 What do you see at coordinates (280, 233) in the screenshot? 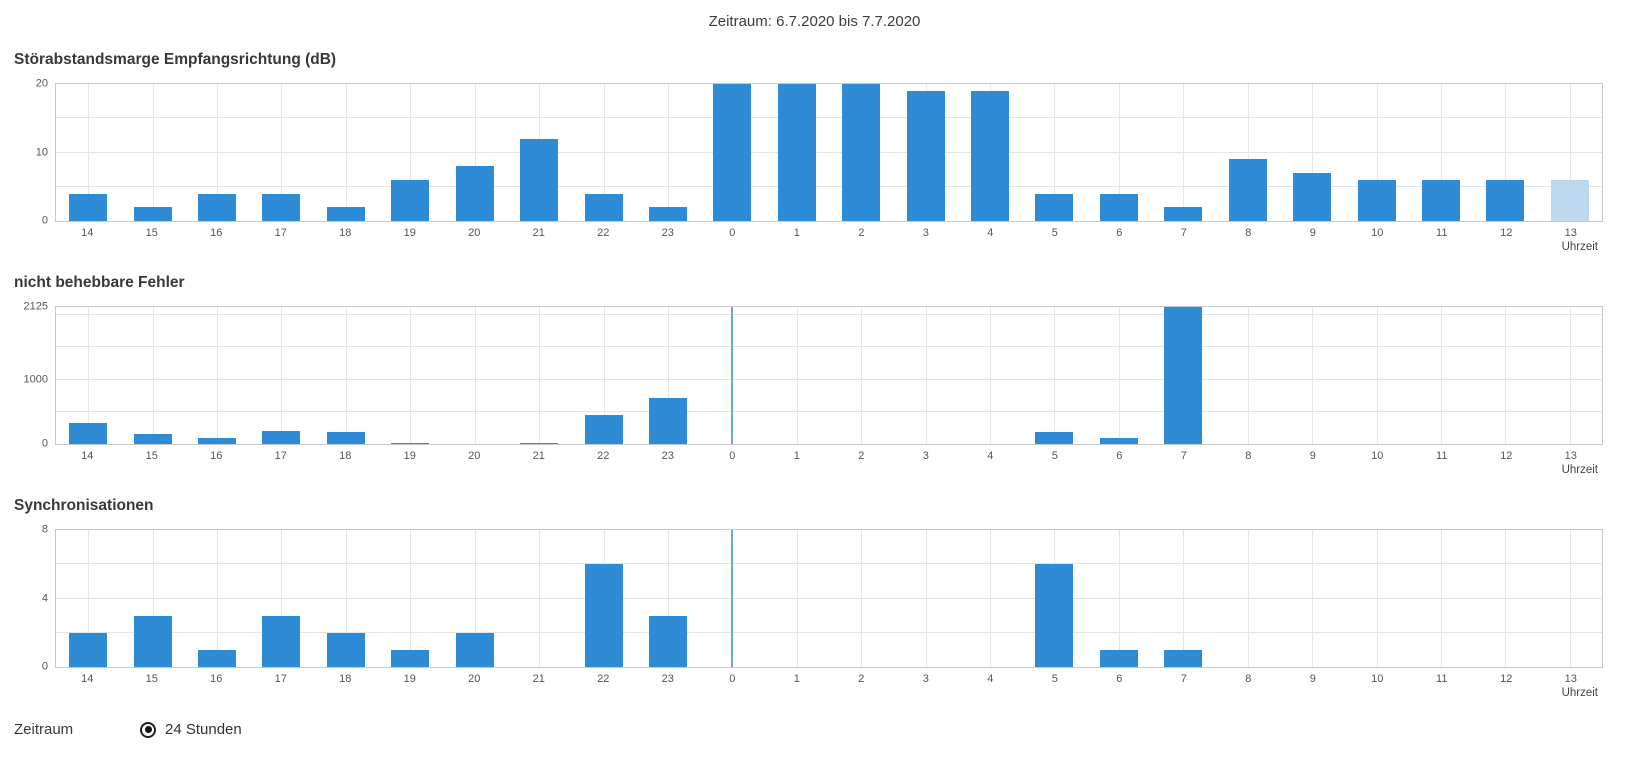
I see `x-axis-tick-label: 17` at bounding box center [280, 233].